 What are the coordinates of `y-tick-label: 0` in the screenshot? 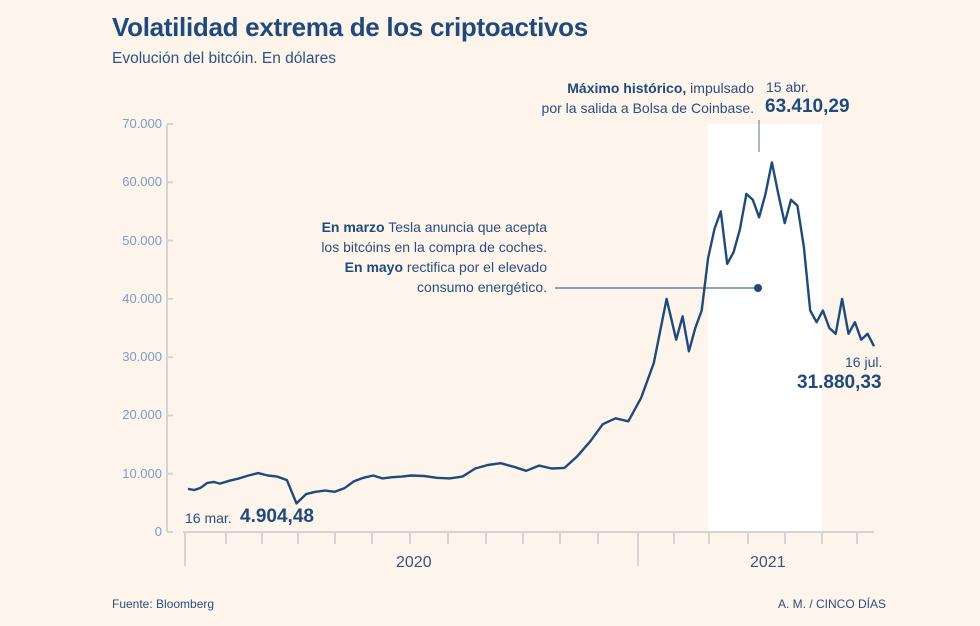 It's located at (158, 531).